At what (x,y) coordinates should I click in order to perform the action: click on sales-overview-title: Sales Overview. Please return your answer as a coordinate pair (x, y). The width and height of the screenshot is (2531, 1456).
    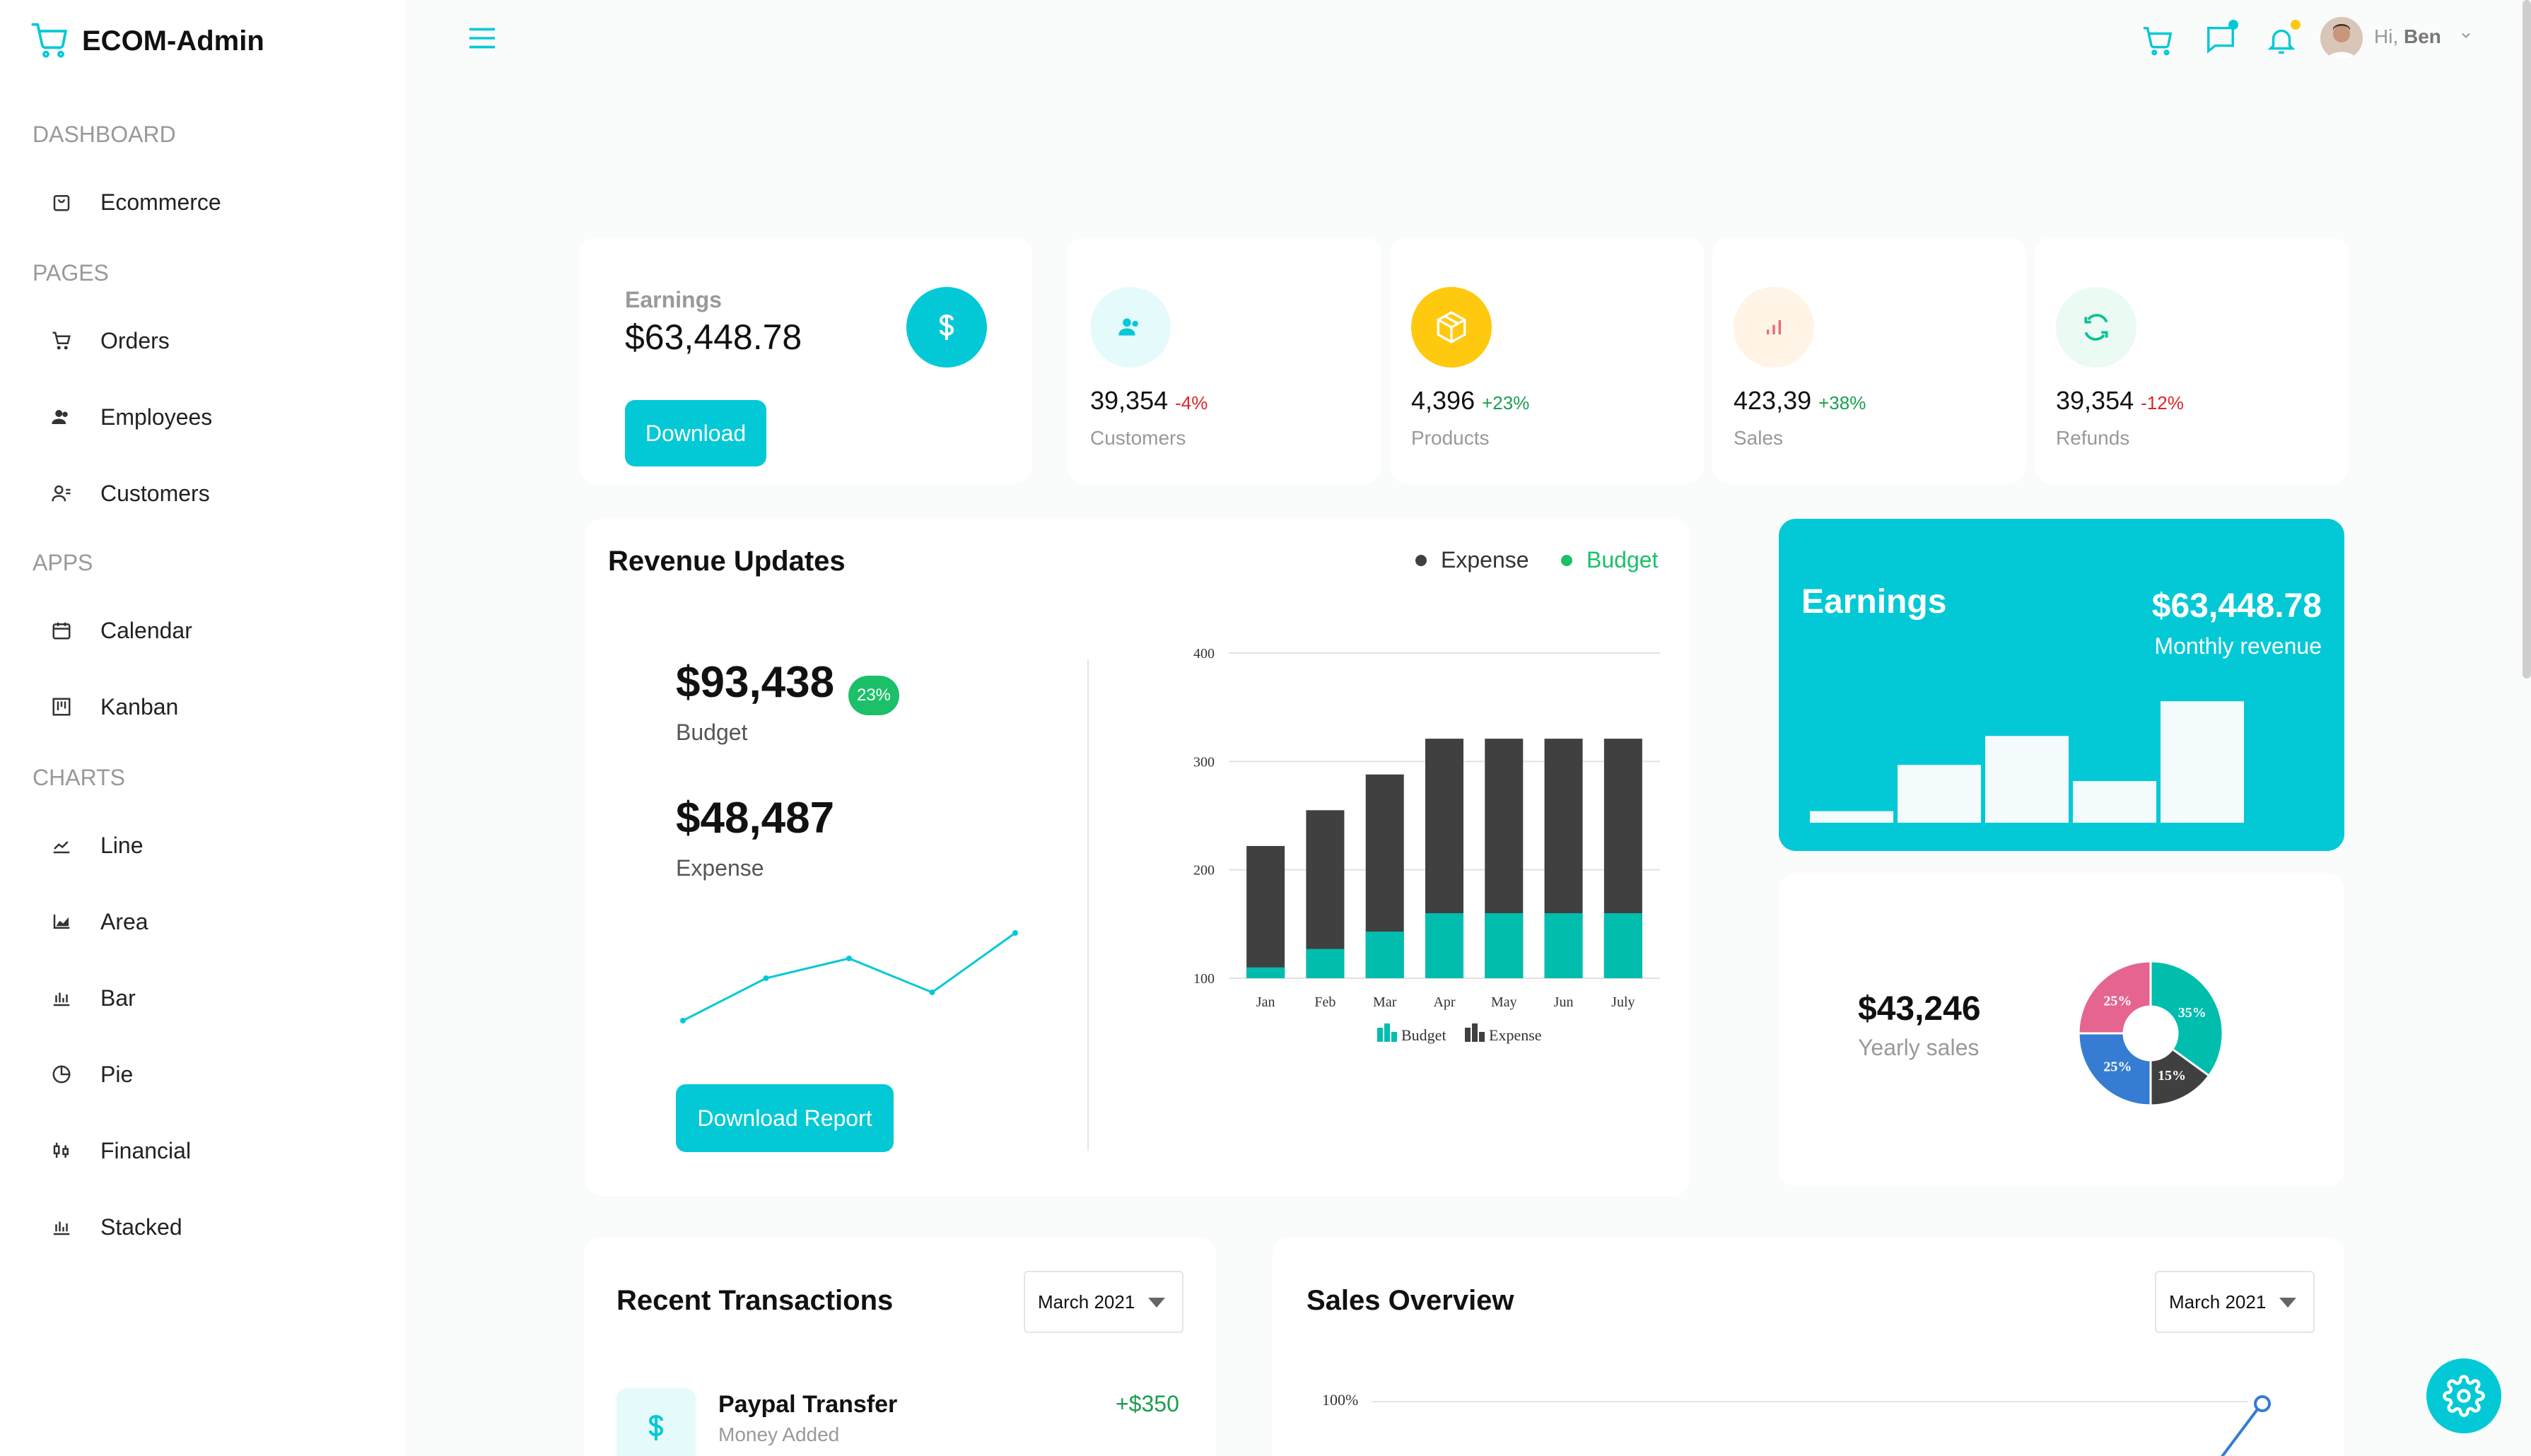
    Looking at the image, I should click on (1410, 1301).